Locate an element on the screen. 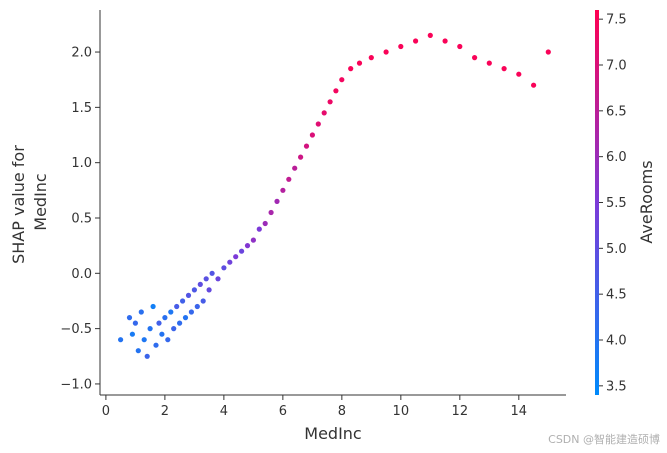 This screenshot has width=667, height=453. colorbar-ticks: 3.5 4.0 4.5 5.0 5.5 6.0 6.5 7.0 7.5 is located at coordinates (613, 203).